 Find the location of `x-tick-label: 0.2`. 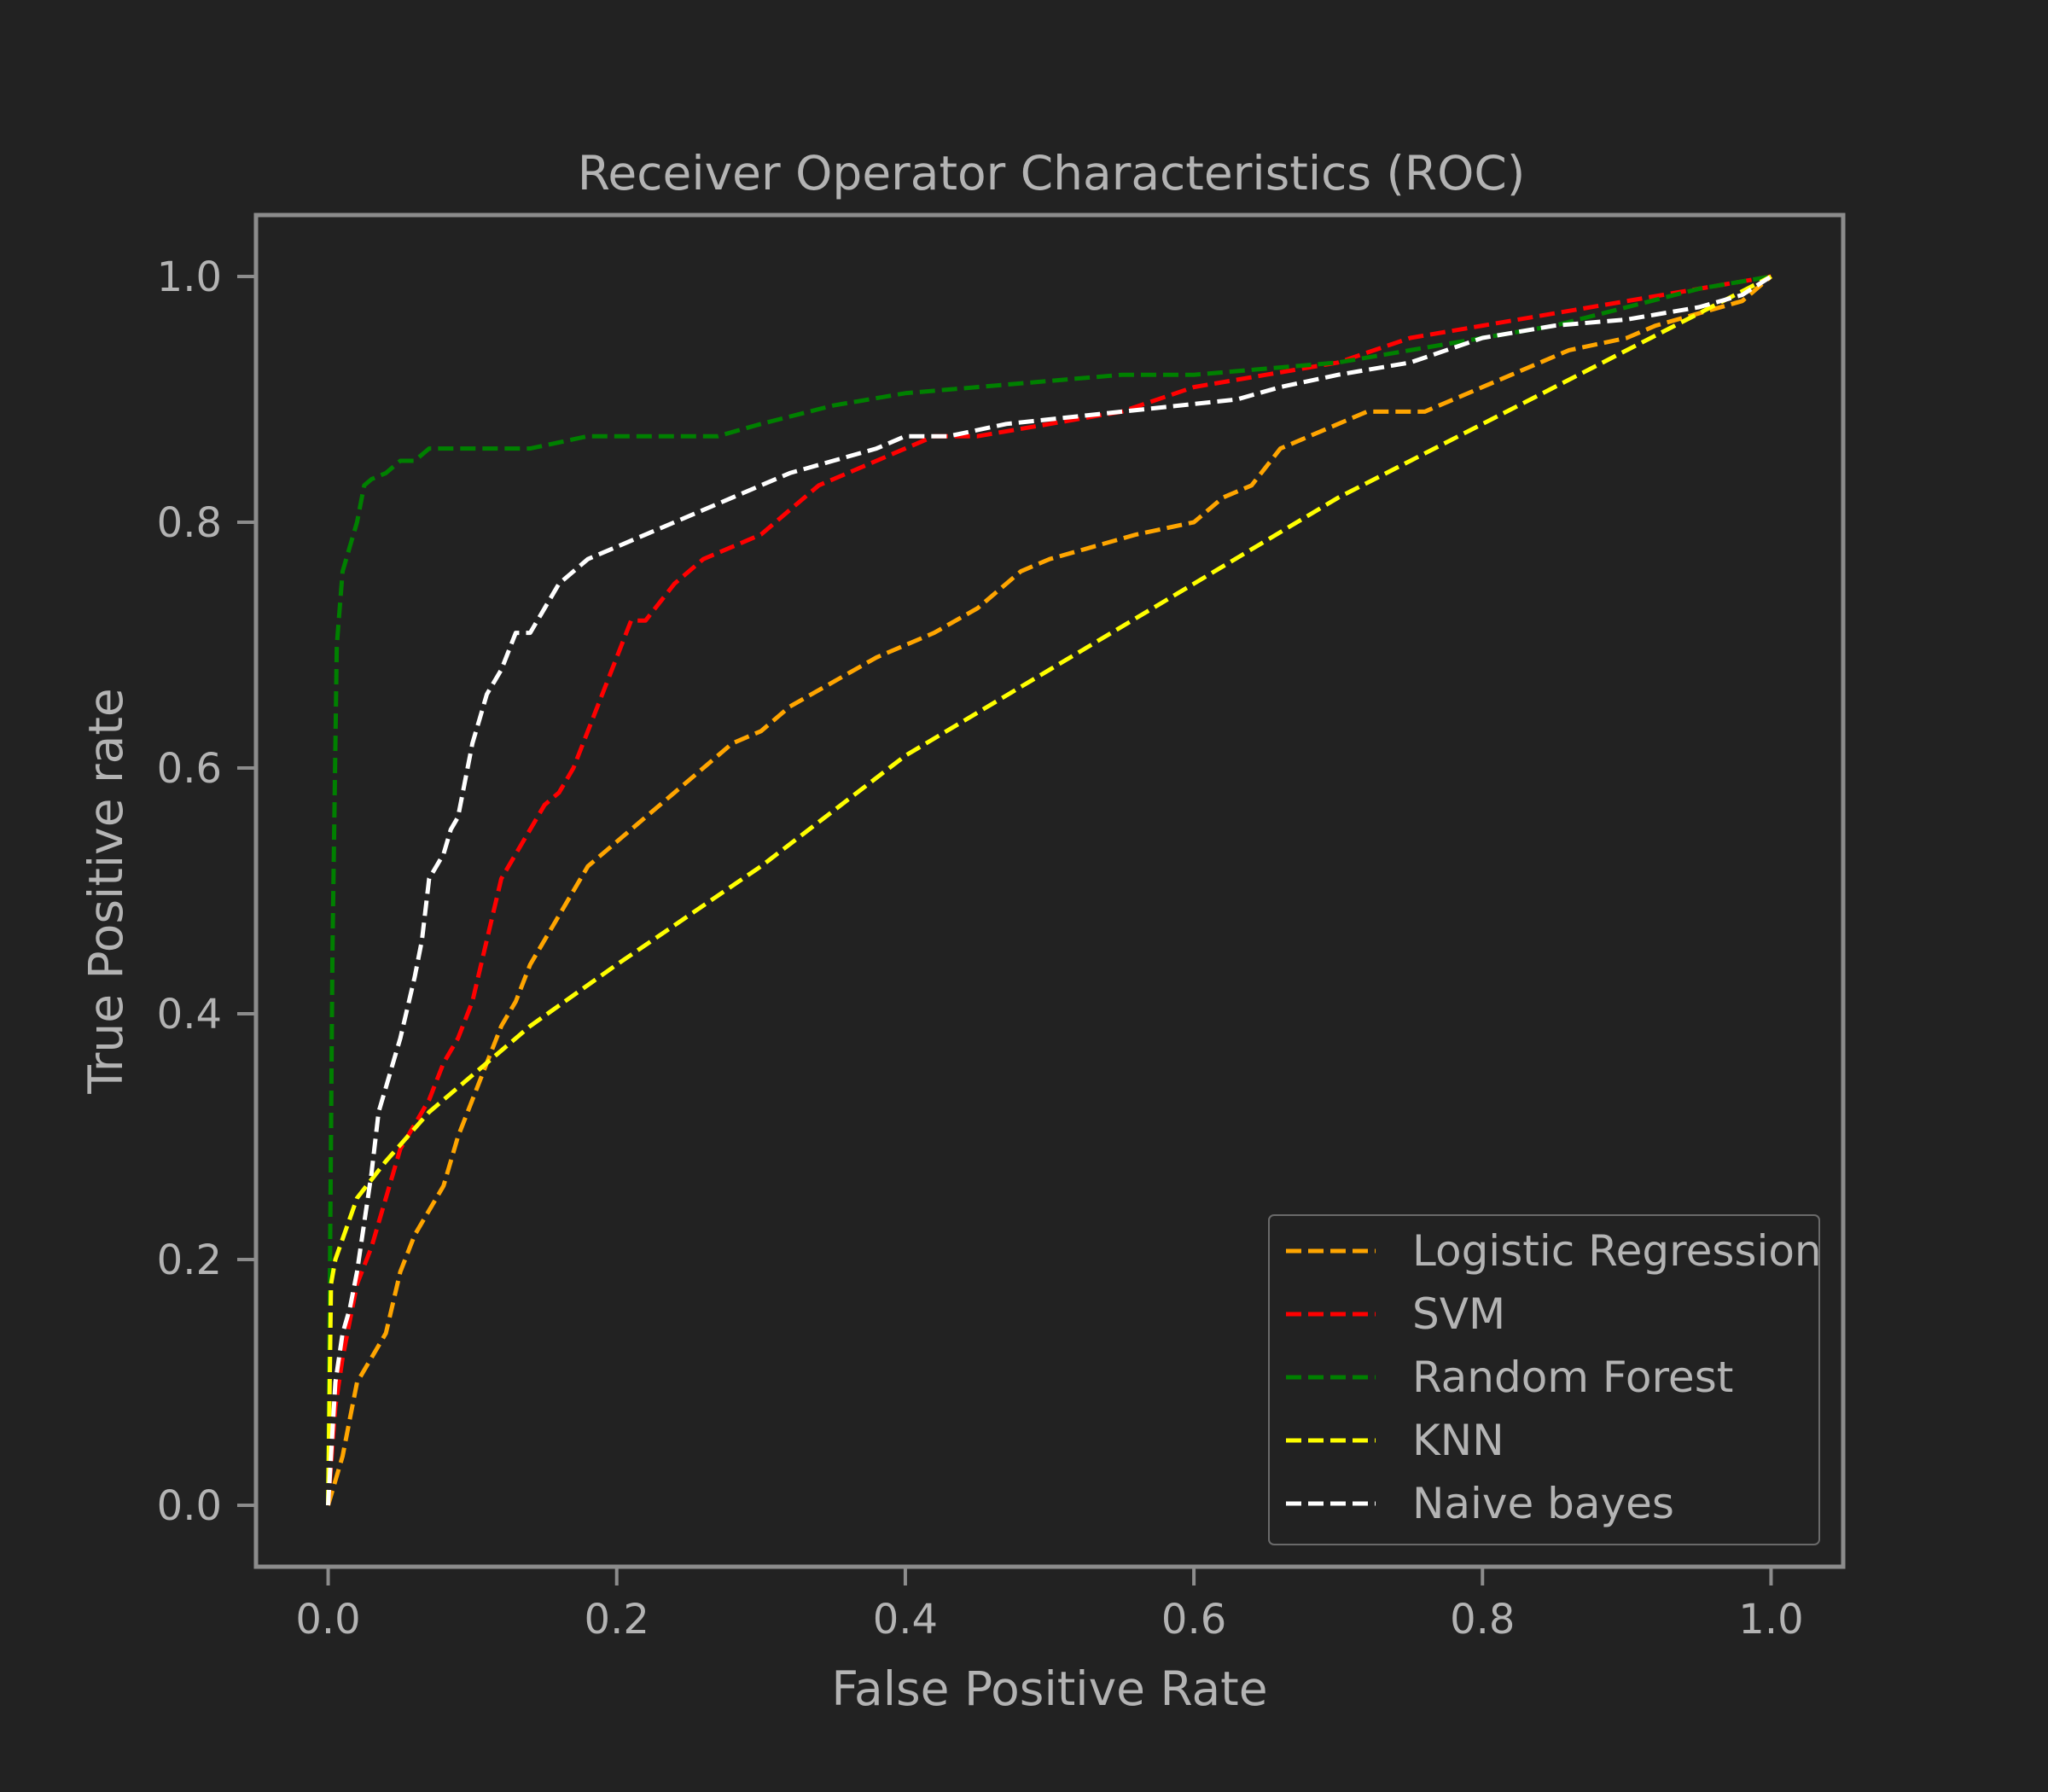

x-tick-label: 0.2 is located at coordinates (617, 1620).